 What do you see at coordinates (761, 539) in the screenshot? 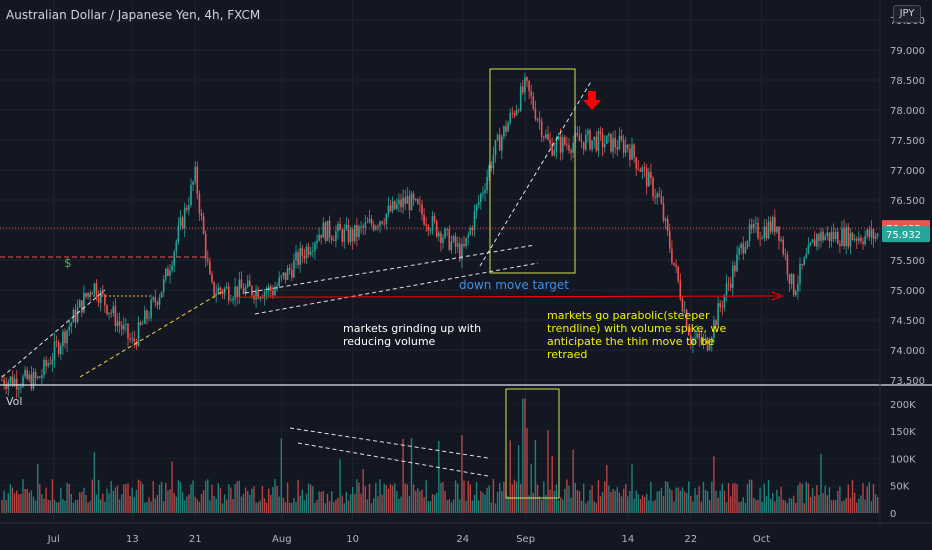
I see `time-tick-label: Oct` at bounding box center [761, 539].